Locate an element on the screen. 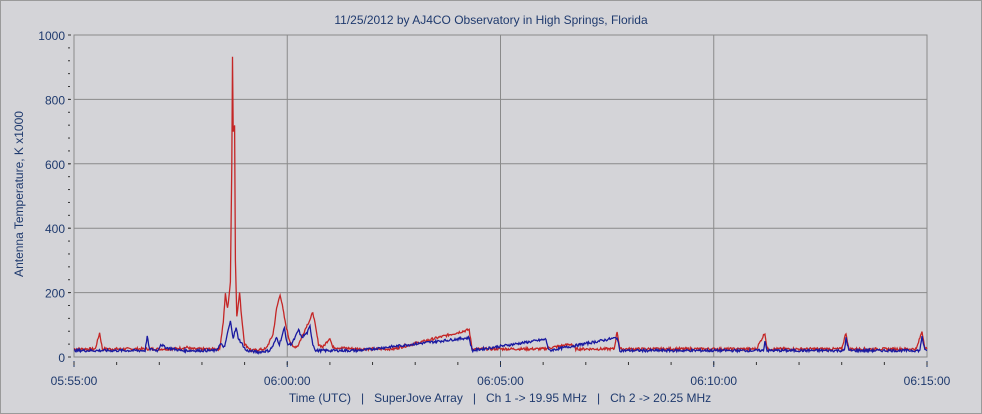 The width and height of the screenshot is (982, 414). x-tick-label: 05:55:00 is located at coordinates (74, 381).